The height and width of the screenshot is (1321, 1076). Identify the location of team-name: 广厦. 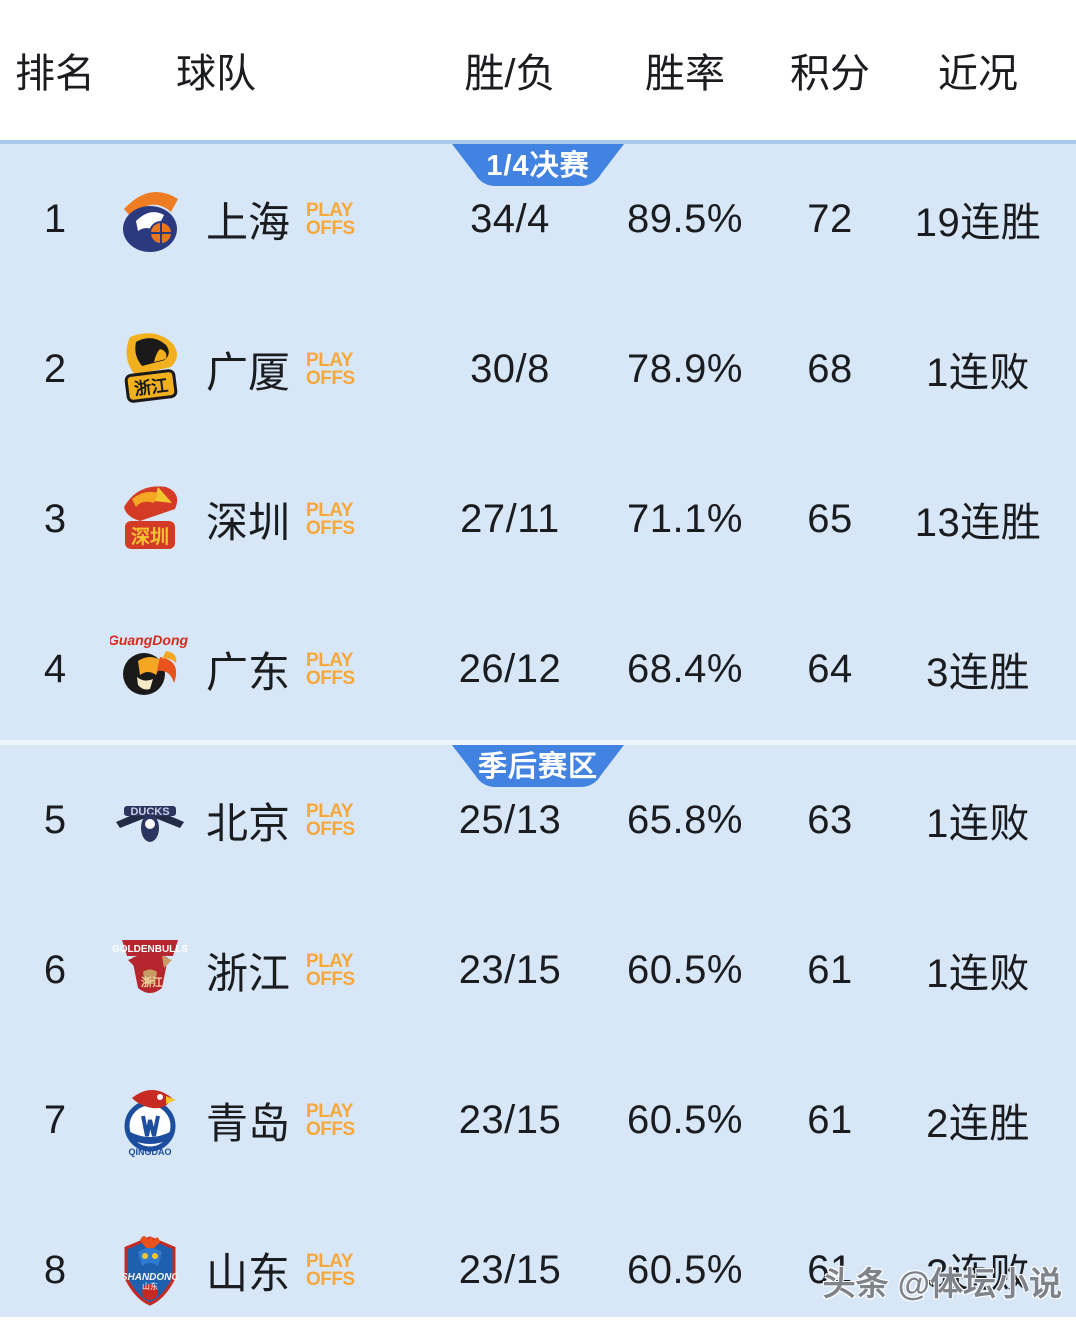
(248, 372).